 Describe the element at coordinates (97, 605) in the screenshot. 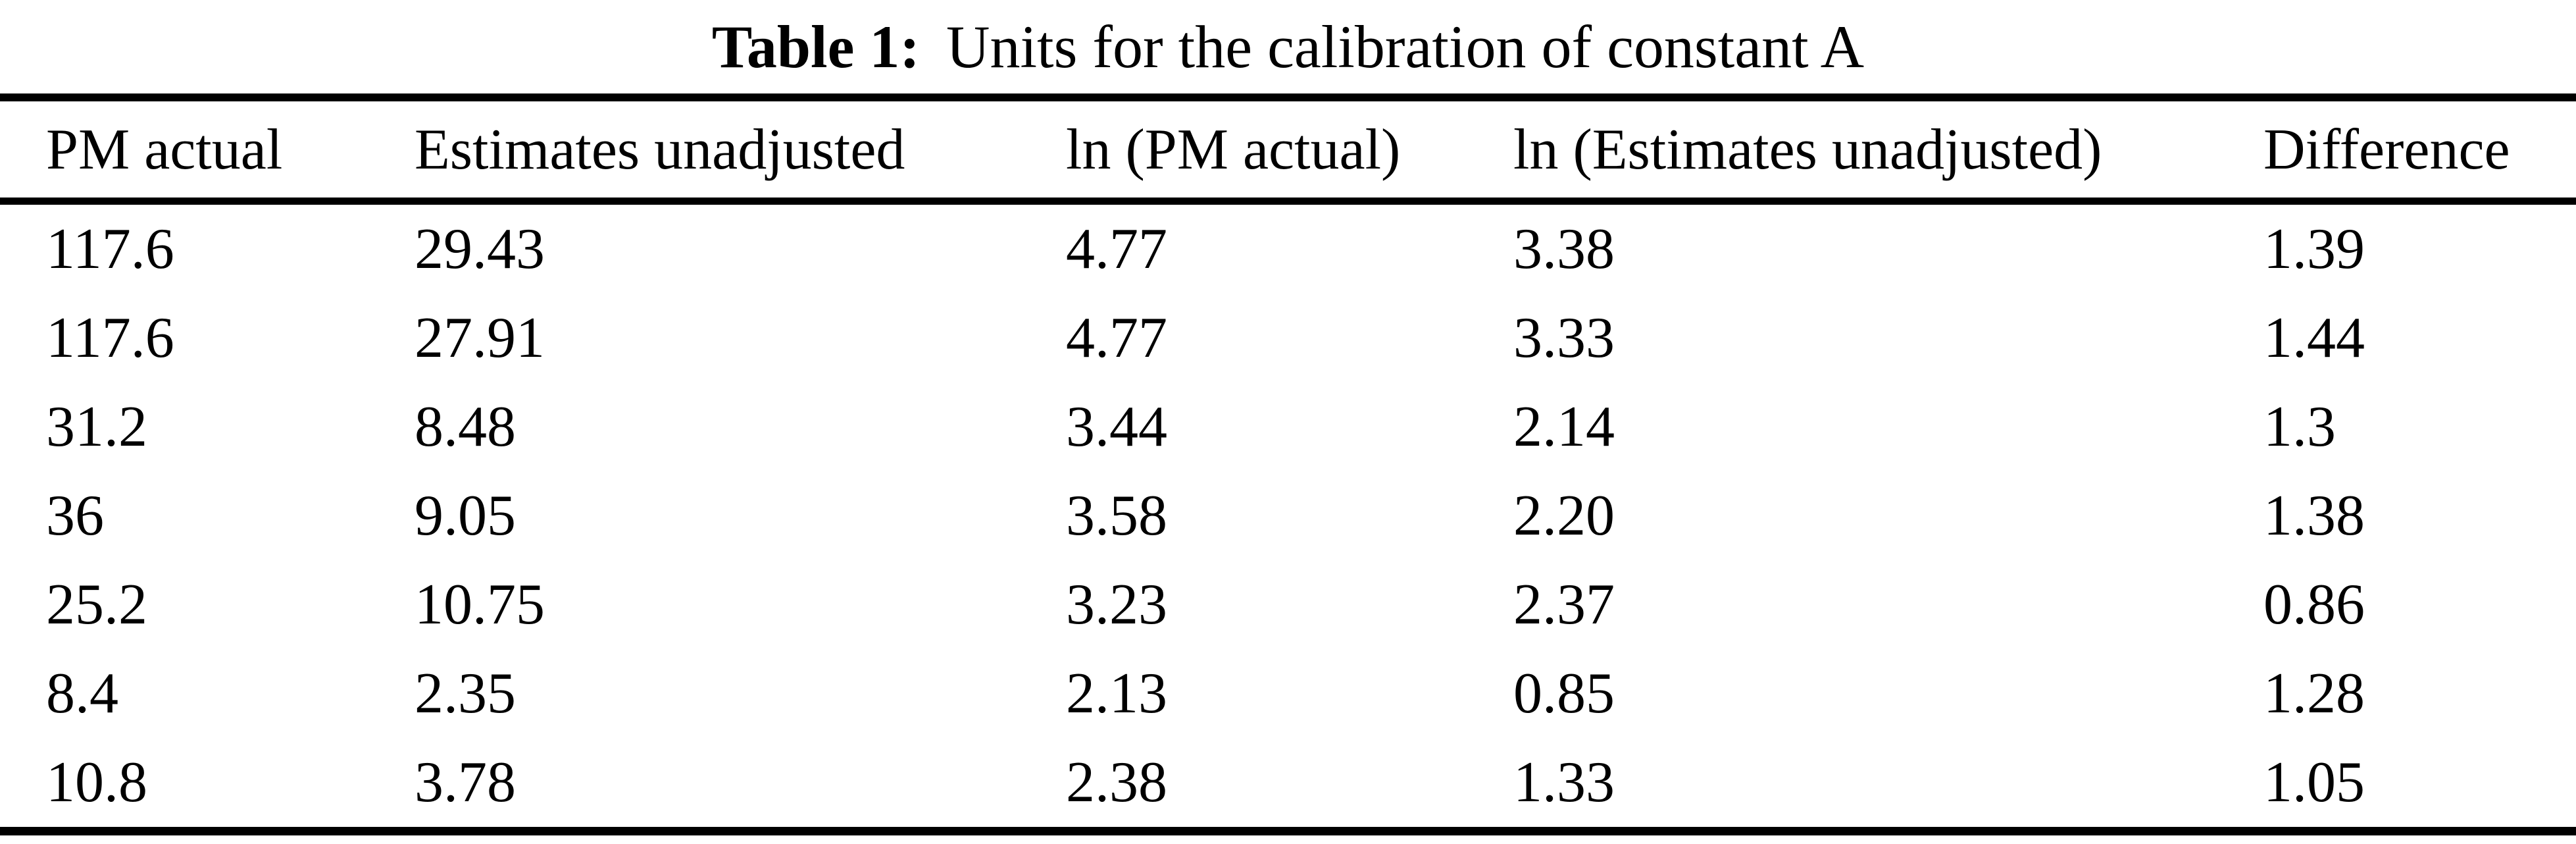

I see `table-cell: 25.2` at that location.